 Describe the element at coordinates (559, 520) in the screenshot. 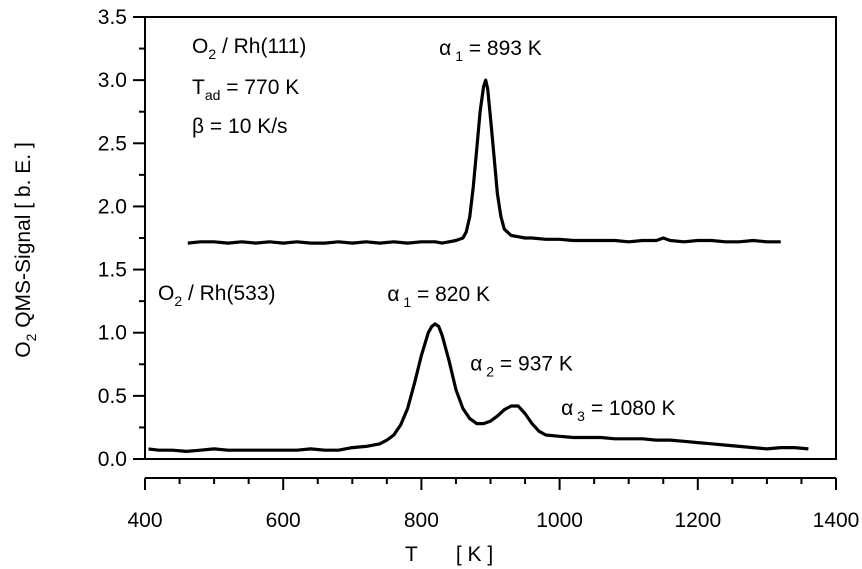

I see `x-tick-label: 1000` at that location.